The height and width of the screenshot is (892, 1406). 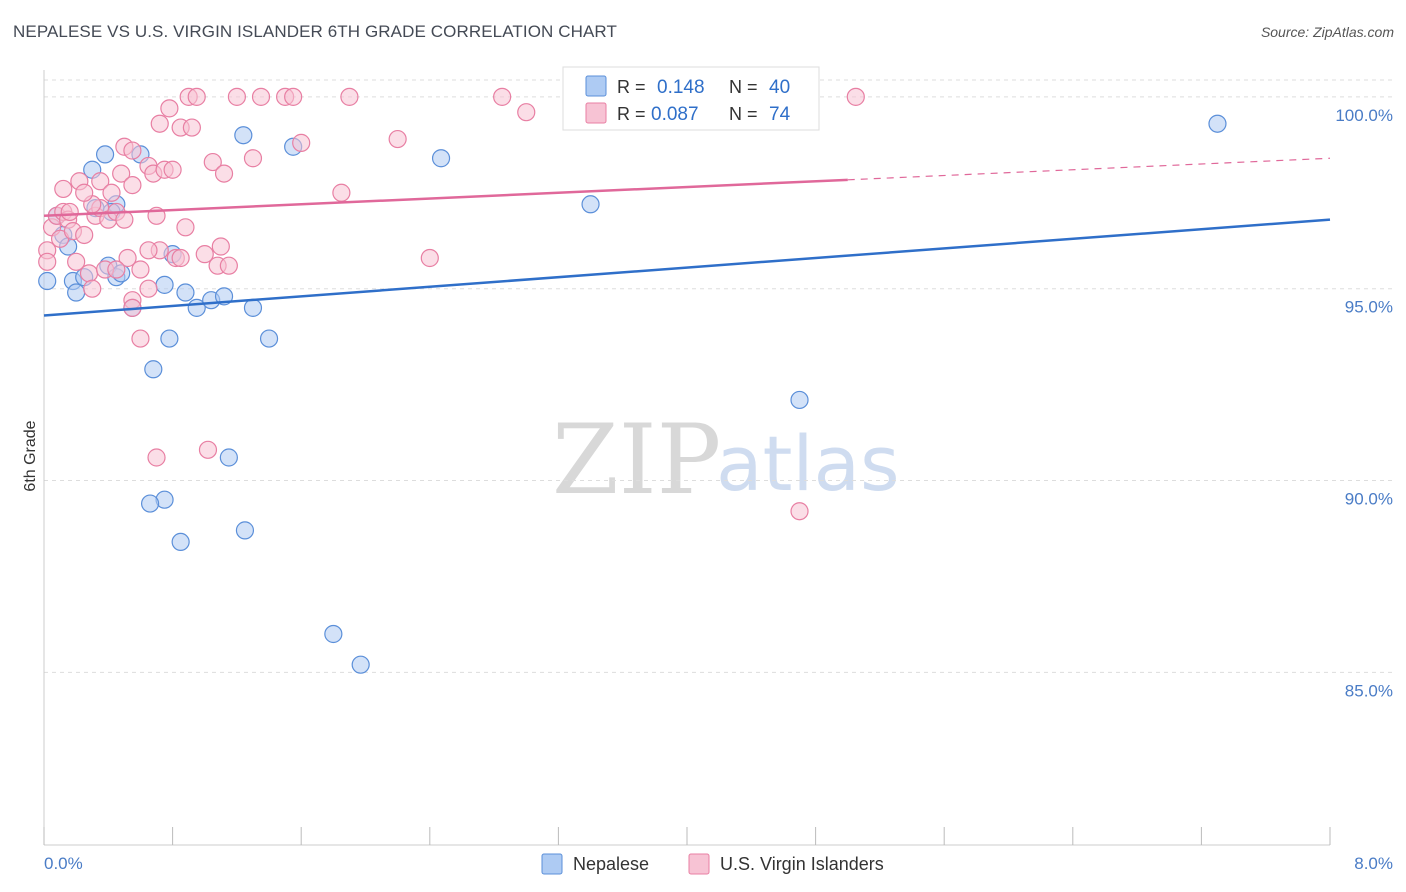 I want to click on virgin-islanders-trend-extension, so click(x=1089, y=169).